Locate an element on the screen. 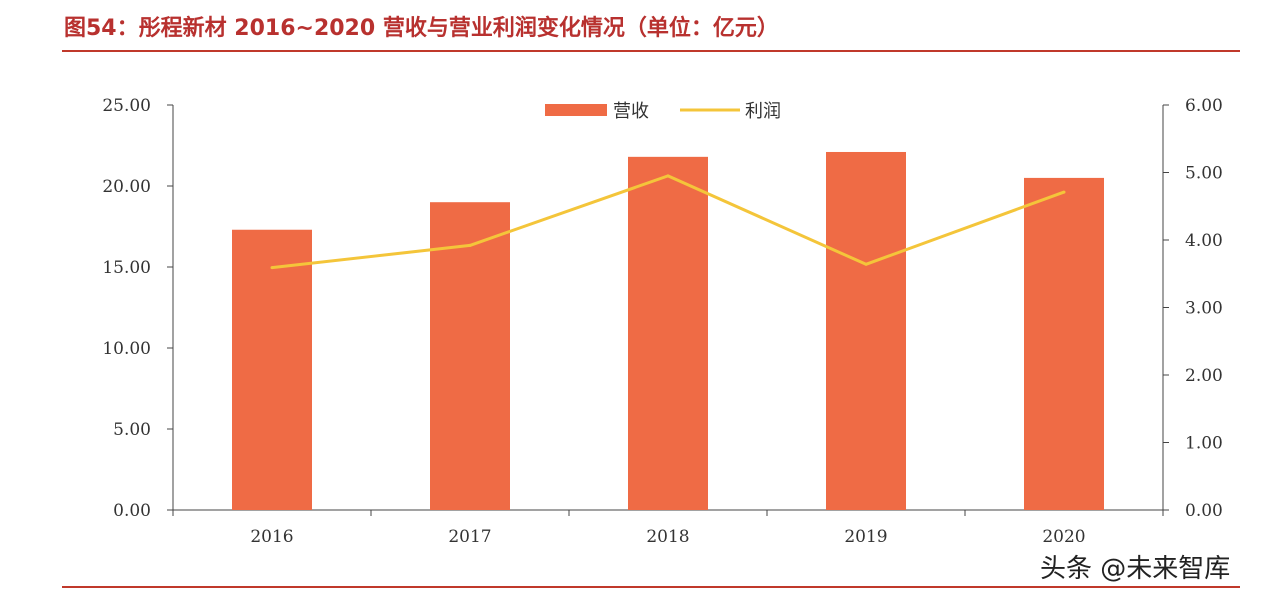 The width and height of the screenshot is (1282, 598). right-tick-label: 5.00 is located at coordinates (1204, 174).